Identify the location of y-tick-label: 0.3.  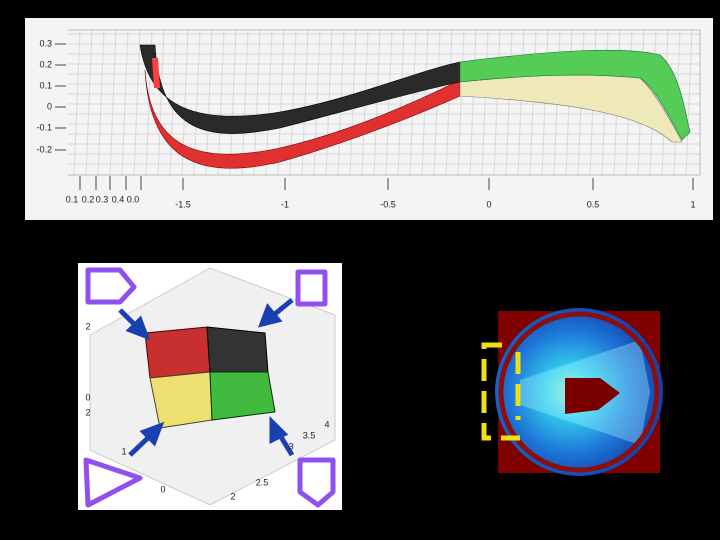
(45, 43).